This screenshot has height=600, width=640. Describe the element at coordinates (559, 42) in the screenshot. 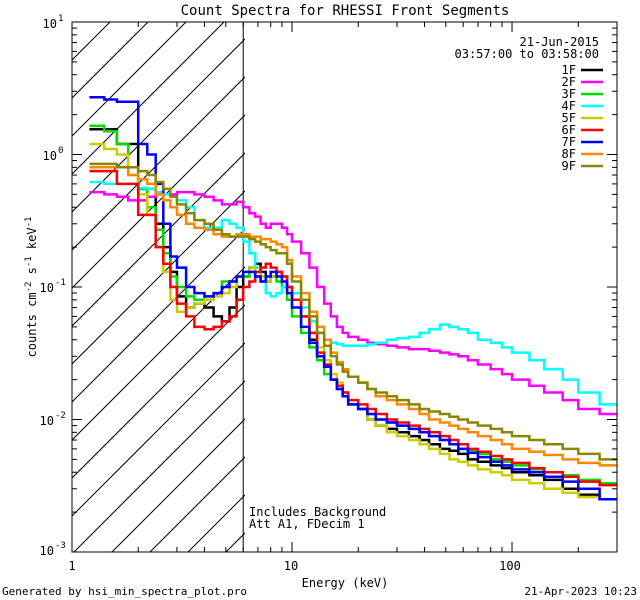

I see `date-label: 21-Jun-2015` at that location.